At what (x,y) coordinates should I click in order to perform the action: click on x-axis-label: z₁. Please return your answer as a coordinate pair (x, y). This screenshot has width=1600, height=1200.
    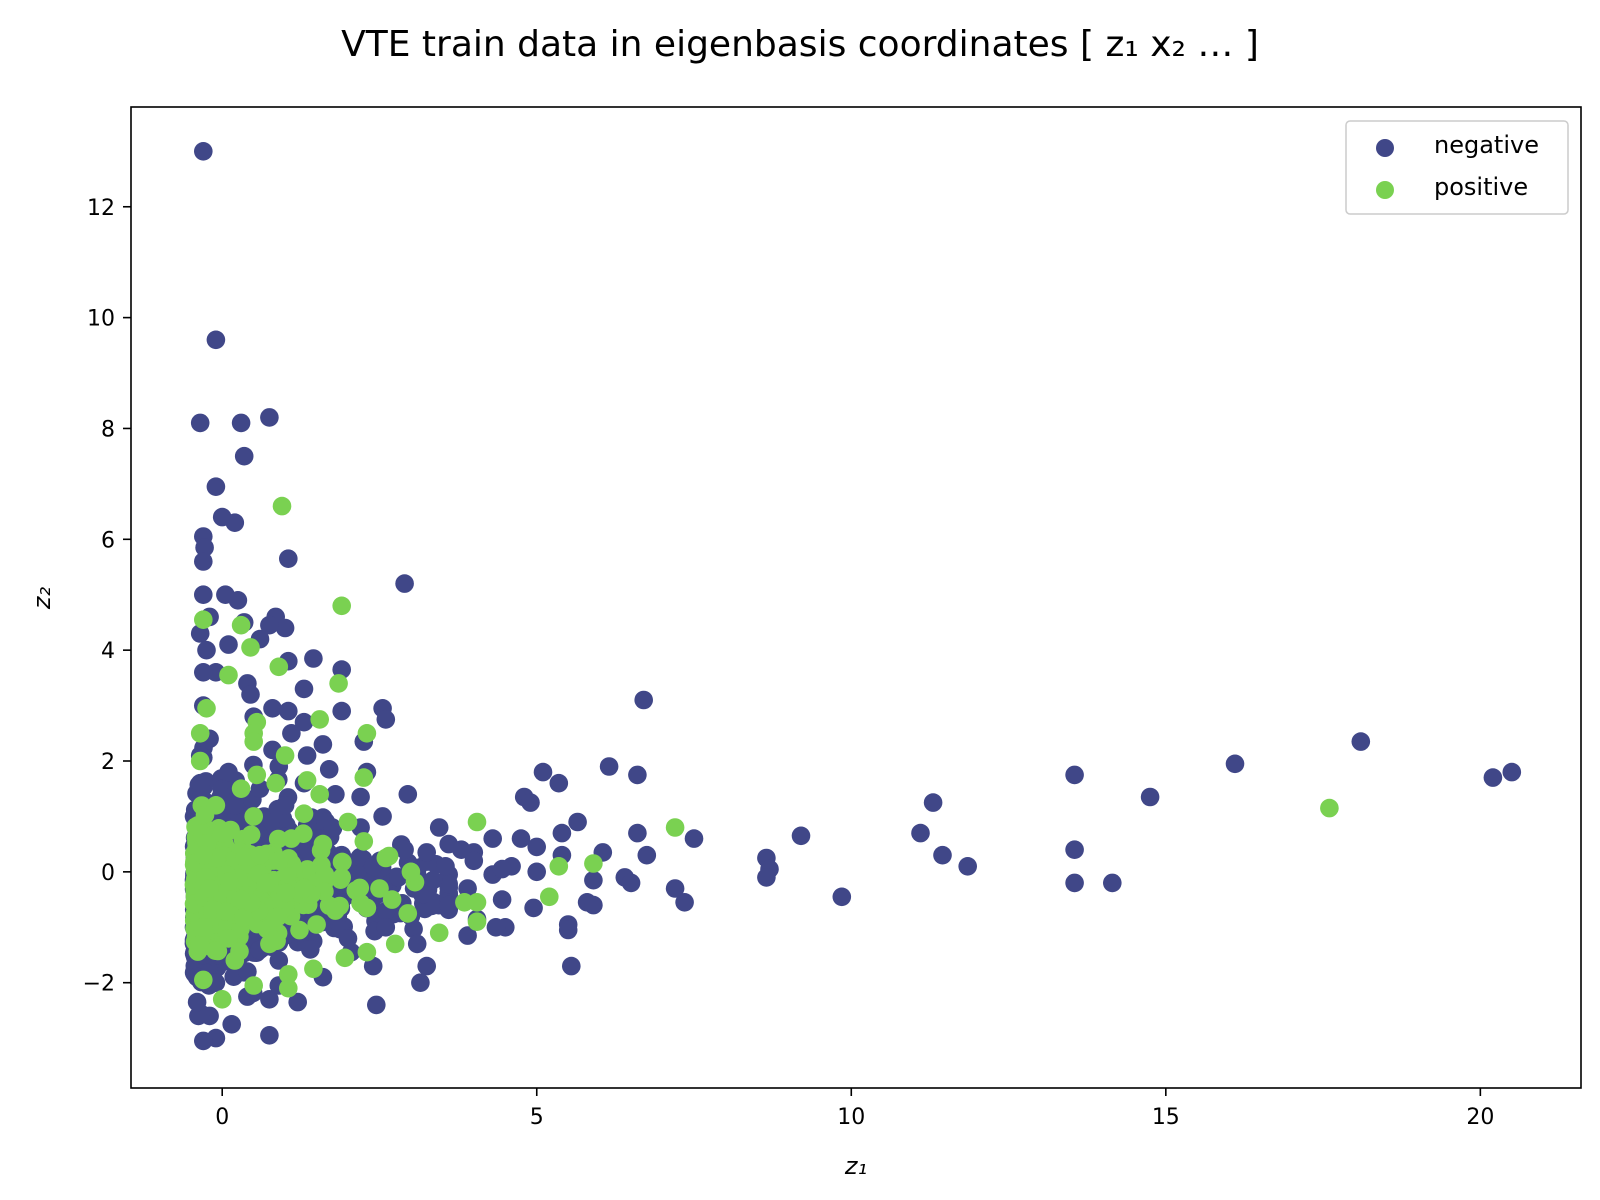
    Looking at the image, I should click on (855, 1166).